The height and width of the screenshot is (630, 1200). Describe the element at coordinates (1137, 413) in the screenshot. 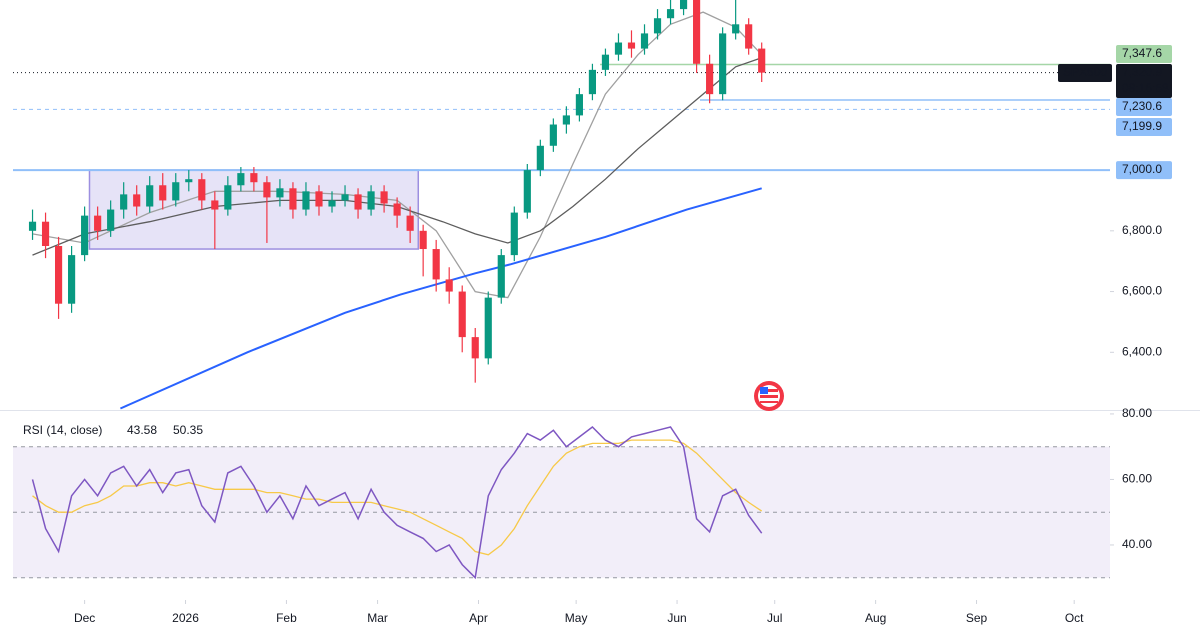

I see `rsi-y-tick-label: 80.00` at that location.